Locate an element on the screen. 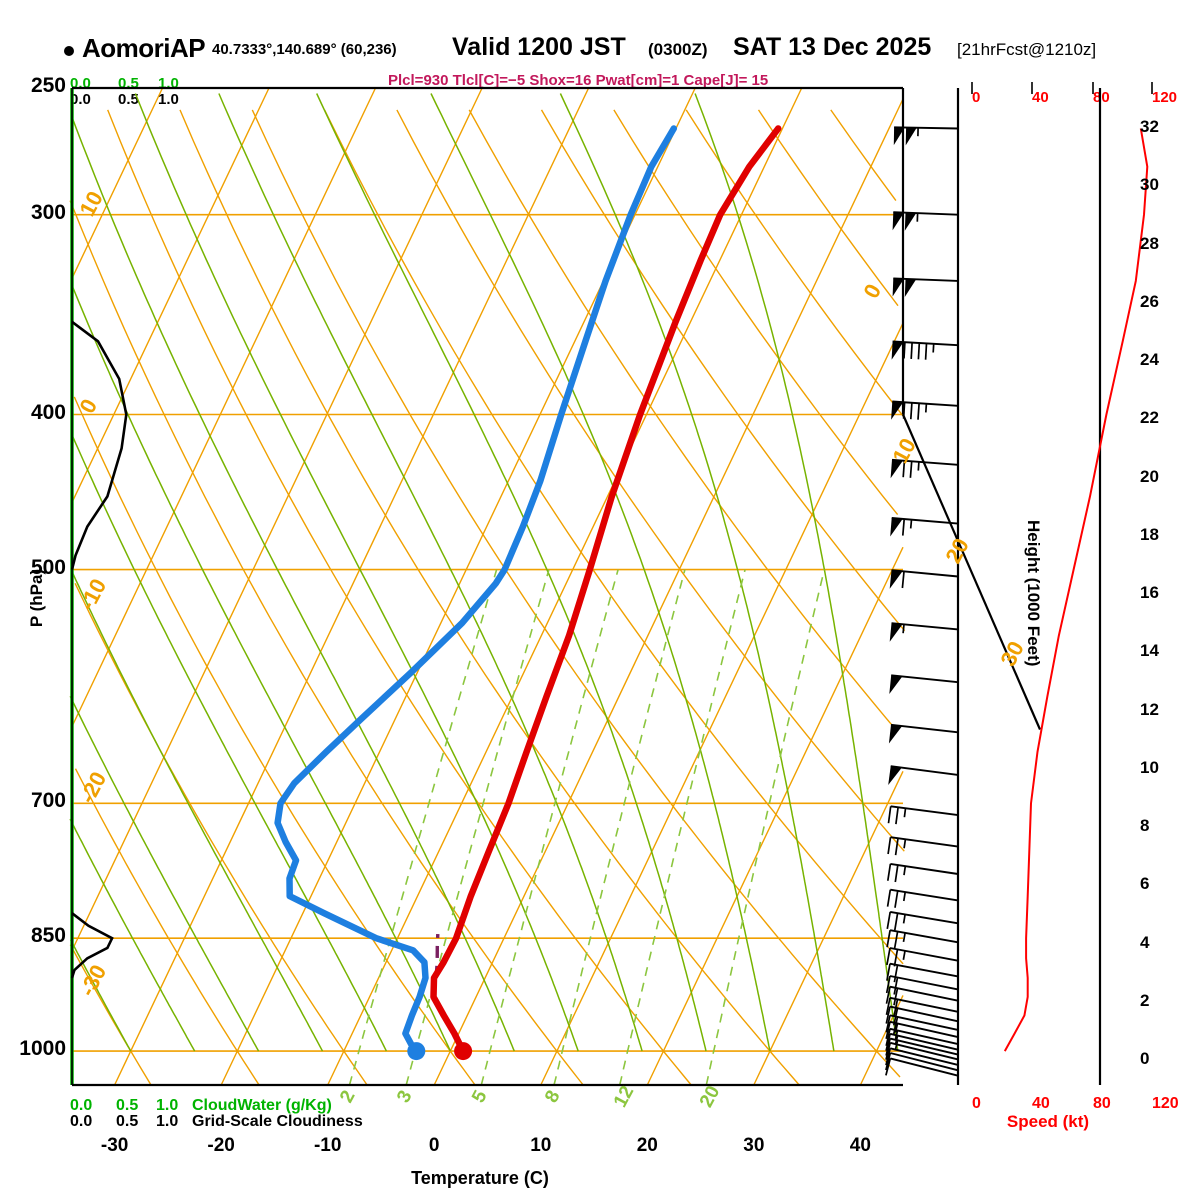  speed-axis-title: Speed (kt) is located at coordinates (1048, 1121).